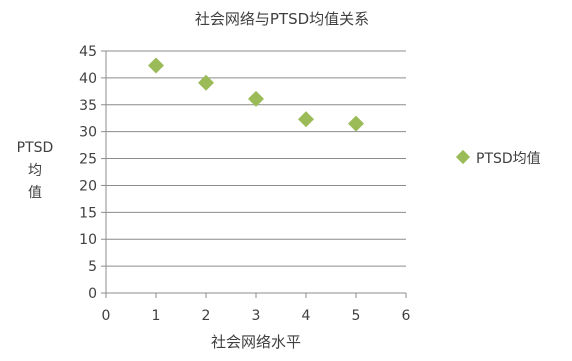 Image resolution: width=572 pixels, height=361 pixels. Describe the element at coordinates (88, 186) in the screenshot. I see `y-tick-label: 20` at that location.